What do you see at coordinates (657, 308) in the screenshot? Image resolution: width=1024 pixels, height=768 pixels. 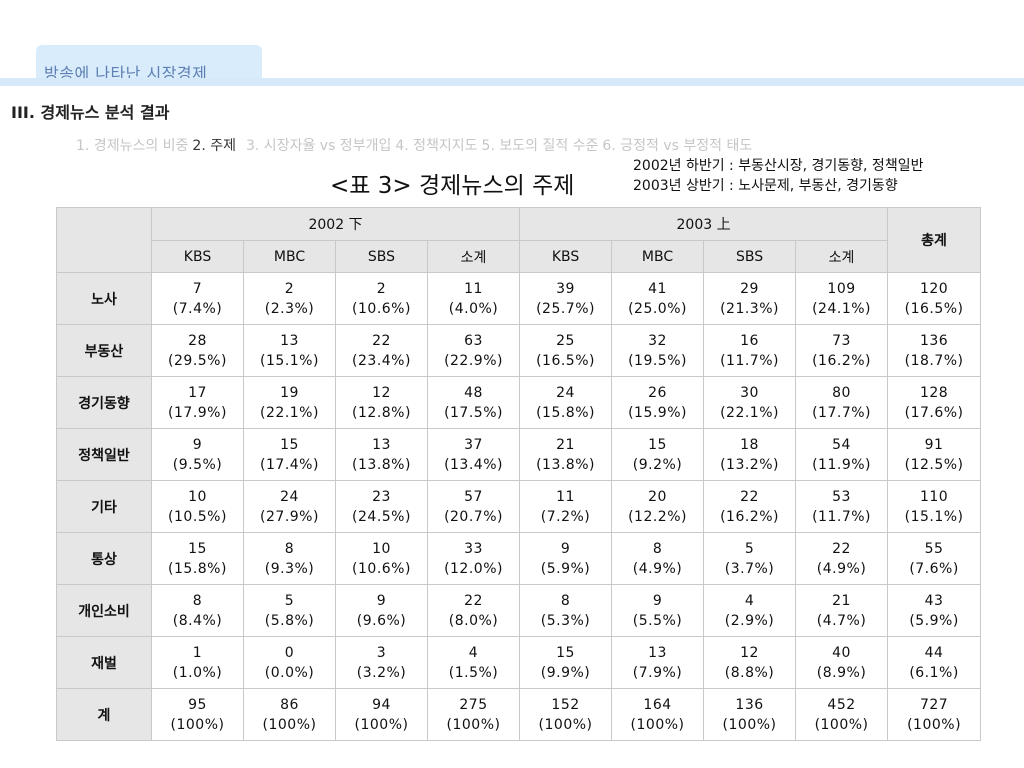 I see `cell-percent: (25.0%)` at bounding box center [657, 308].